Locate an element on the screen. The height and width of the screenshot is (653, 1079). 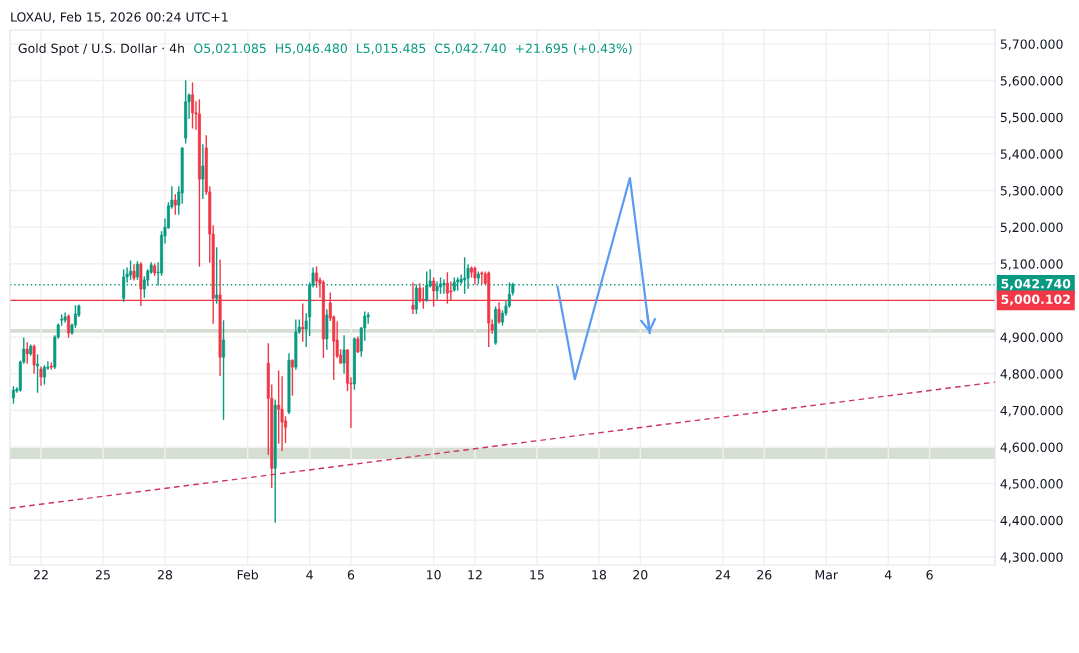
y-tick-label: 5,300.000 is located at coordinates (1031, 191).